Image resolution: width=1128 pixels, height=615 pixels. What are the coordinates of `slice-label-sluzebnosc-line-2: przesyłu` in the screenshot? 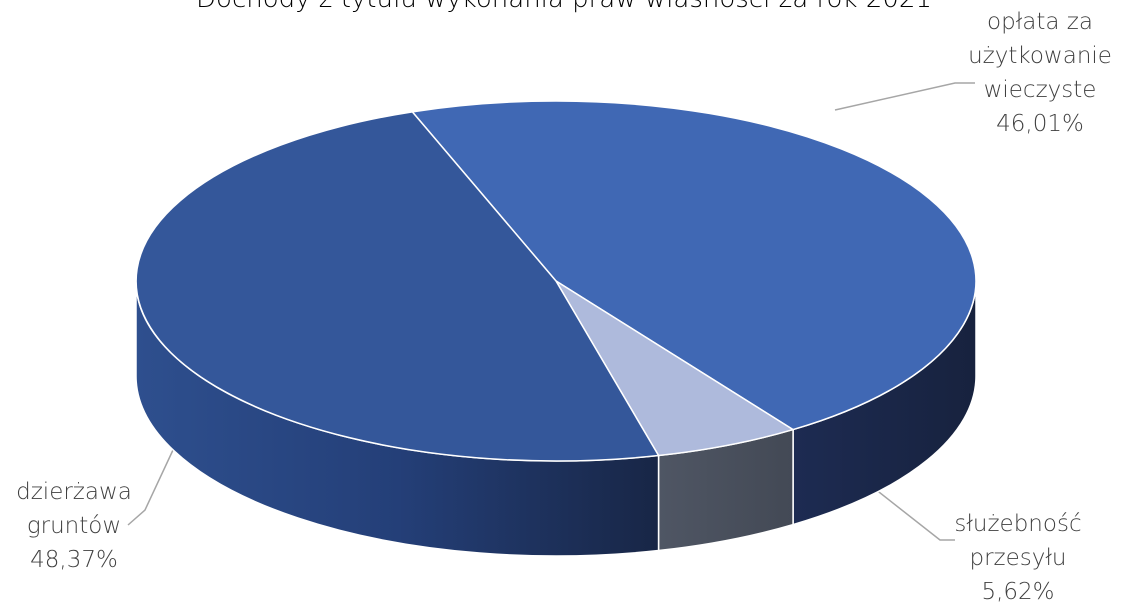 It's located at (1018, 558).